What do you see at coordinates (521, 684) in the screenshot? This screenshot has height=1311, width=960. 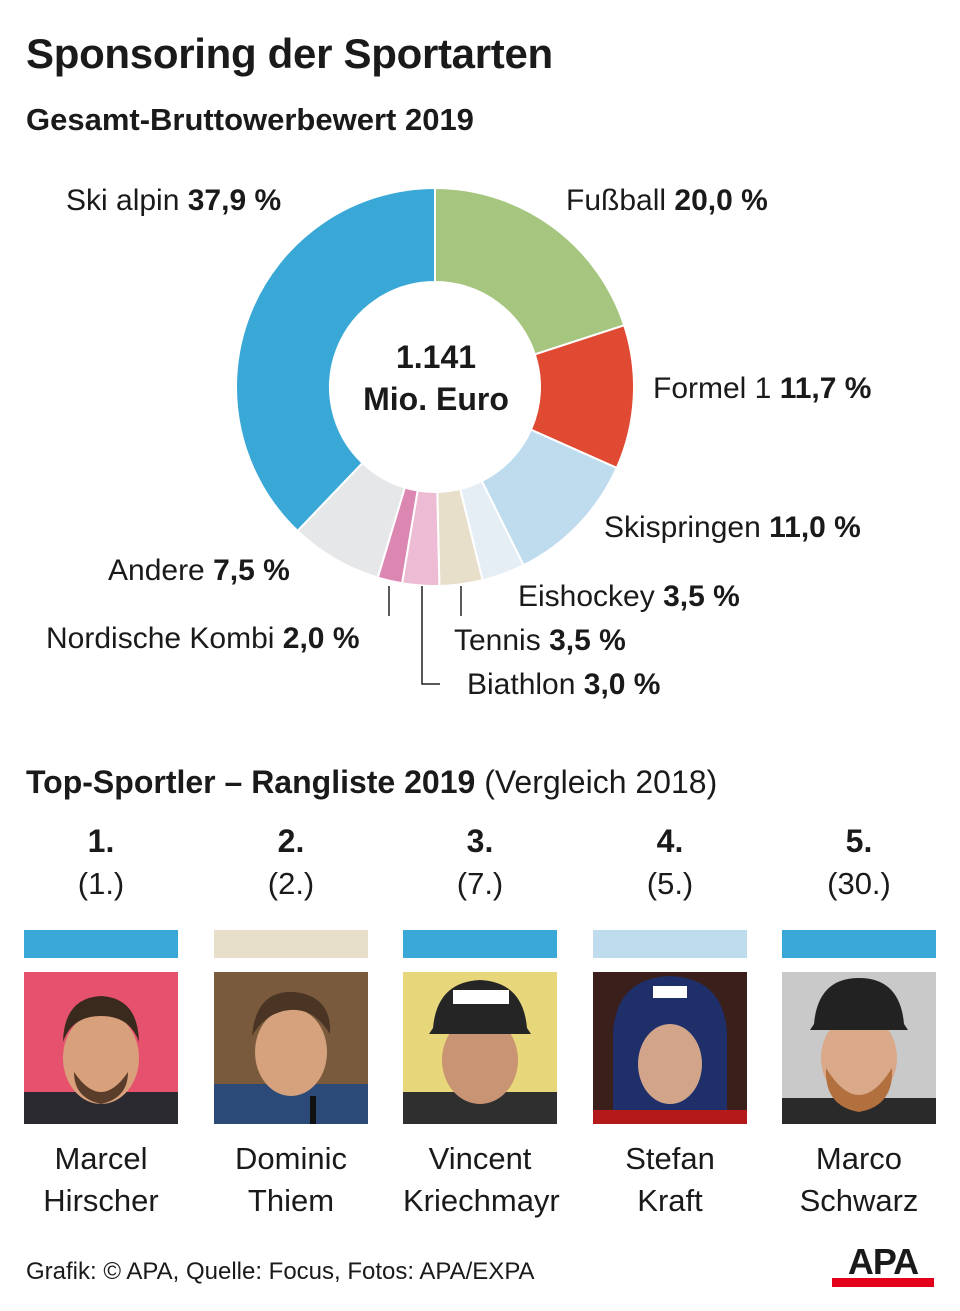 I see `label-name: Biathlon` at bounding box center [521, 684].